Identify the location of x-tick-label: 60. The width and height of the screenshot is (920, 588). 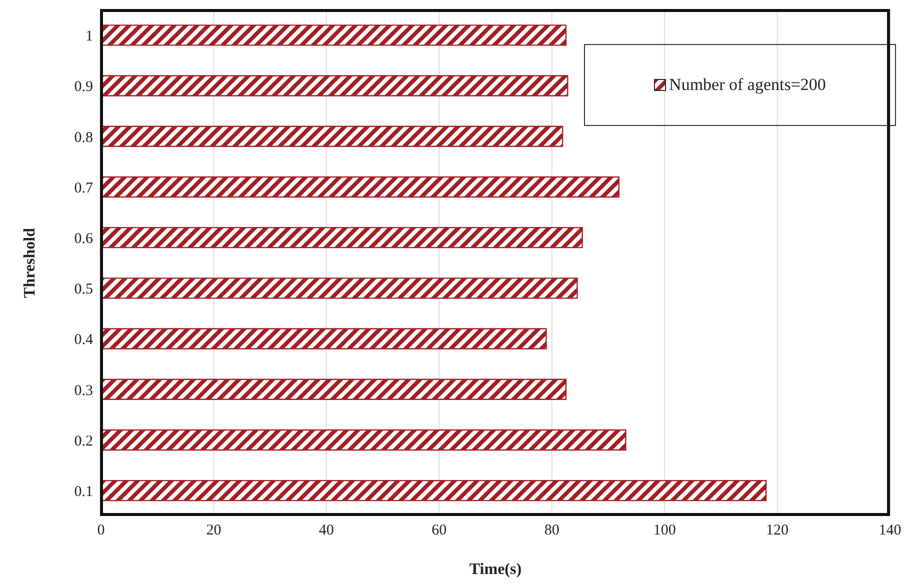
(439, 530).